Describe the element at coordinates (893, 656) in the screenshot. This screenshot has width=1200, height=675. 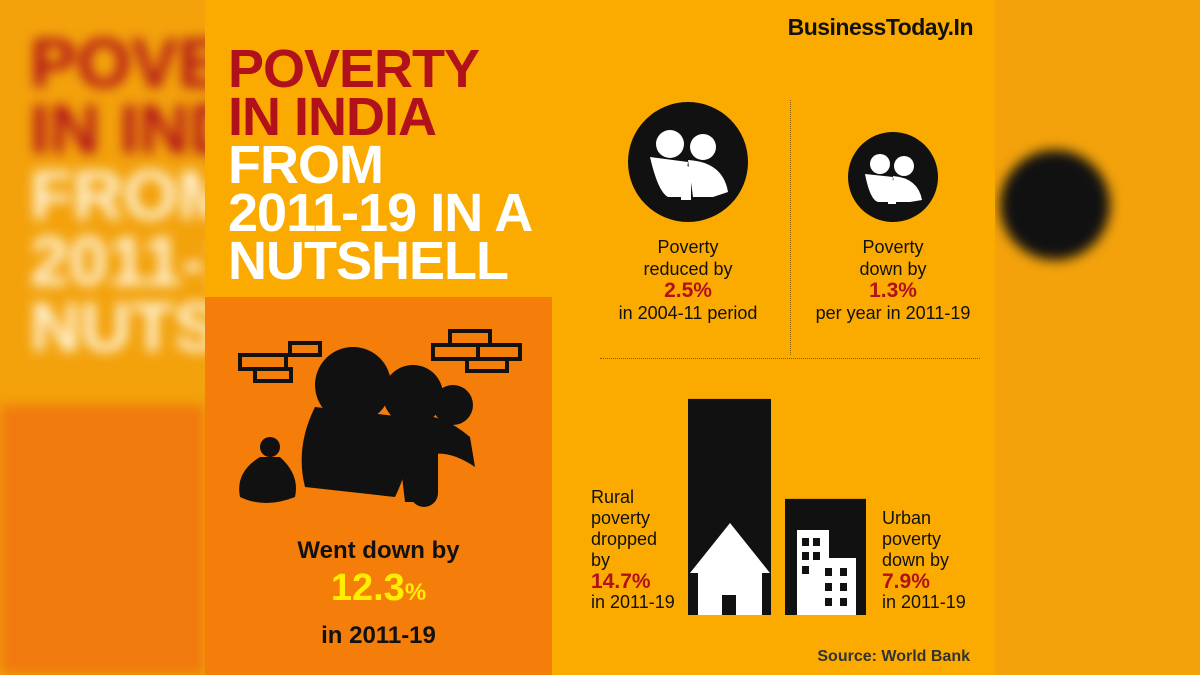
I see `source: Source: World Bank` at that location.